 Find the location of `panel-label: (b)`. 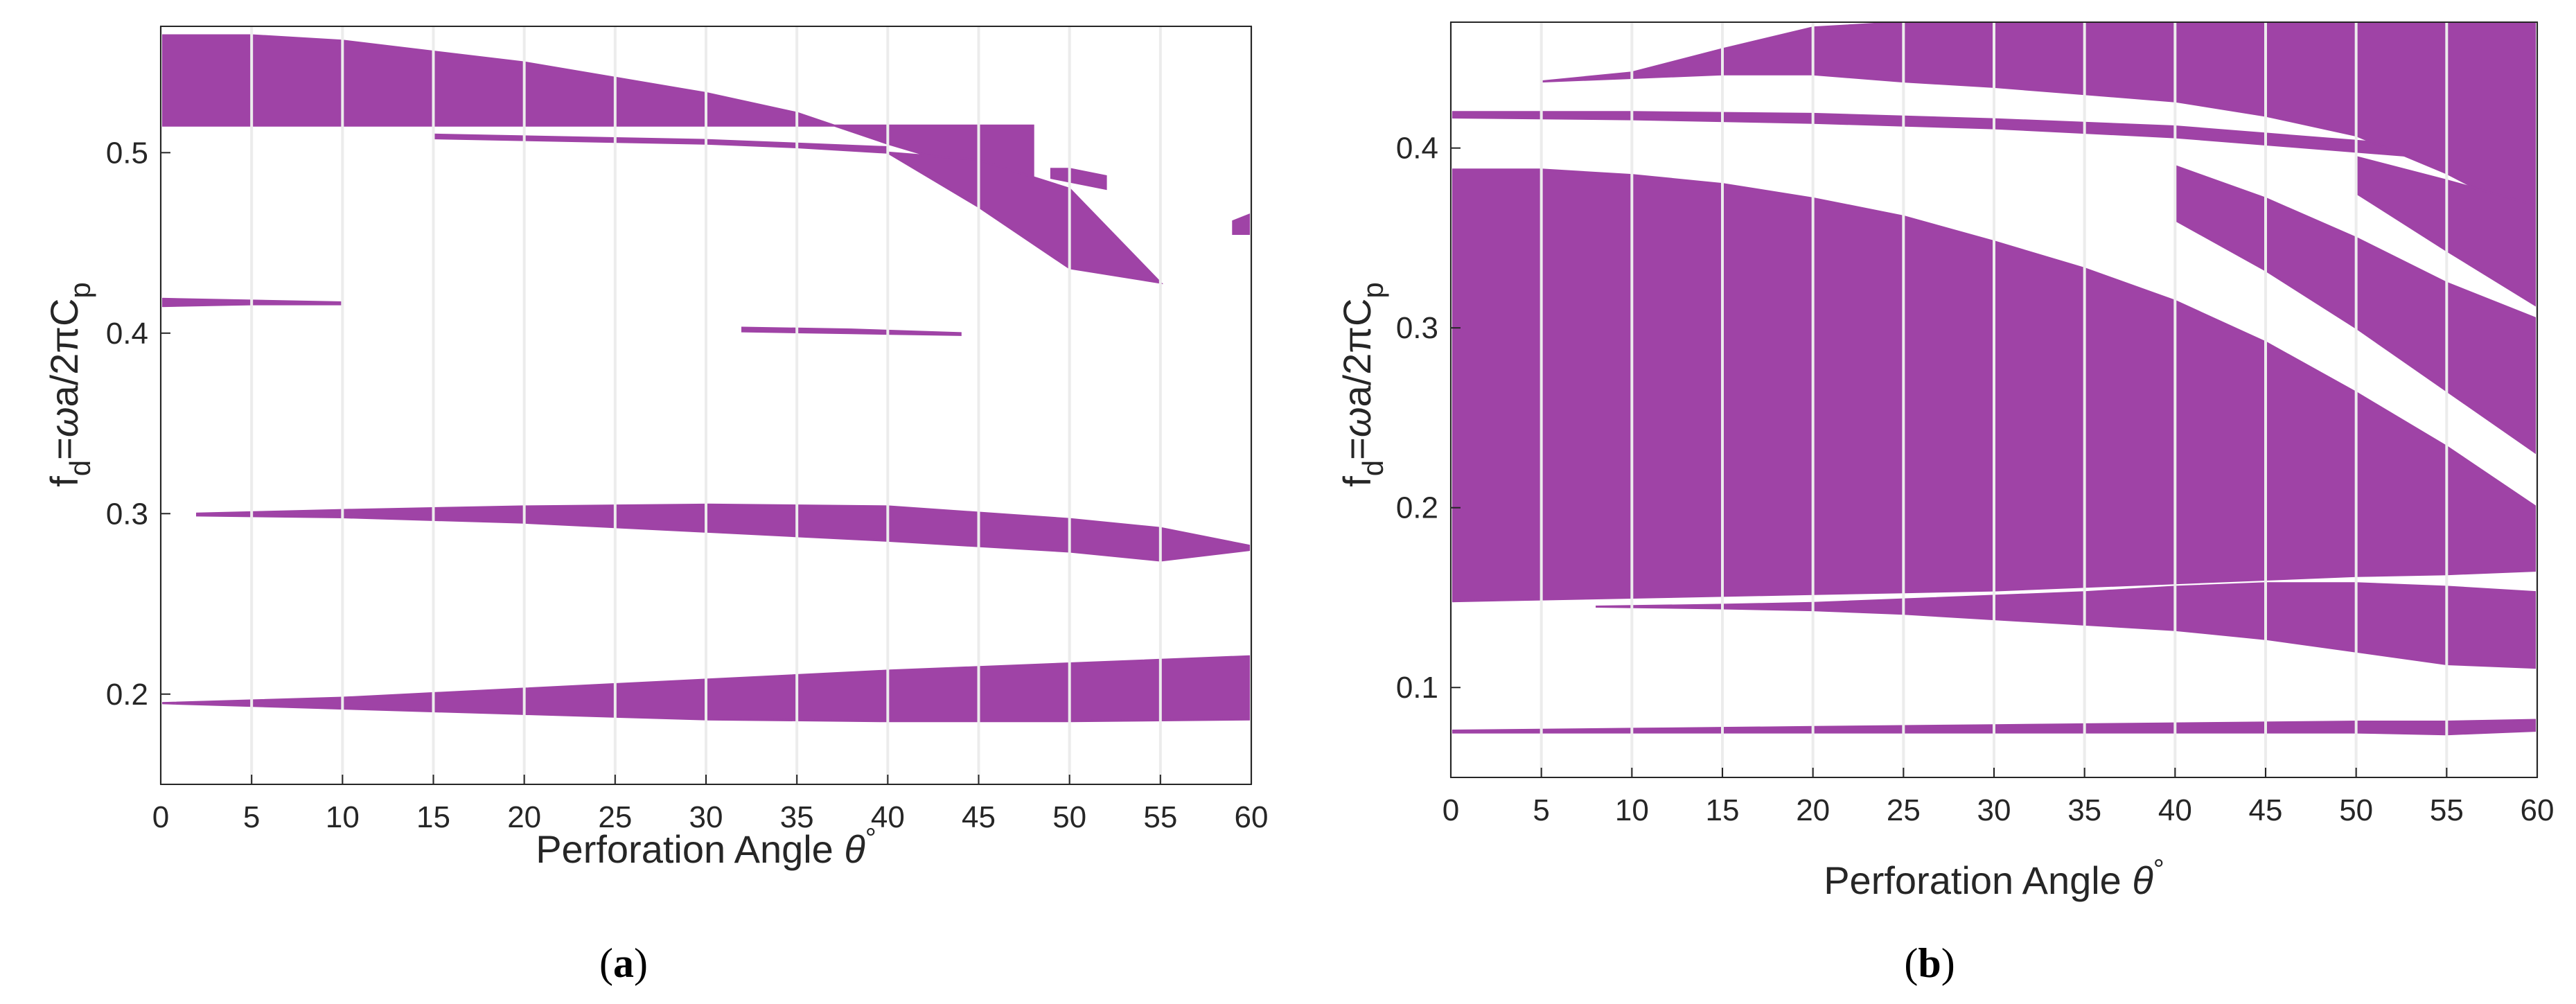

panel-label: (b) is located at coordinates (1929, 963).